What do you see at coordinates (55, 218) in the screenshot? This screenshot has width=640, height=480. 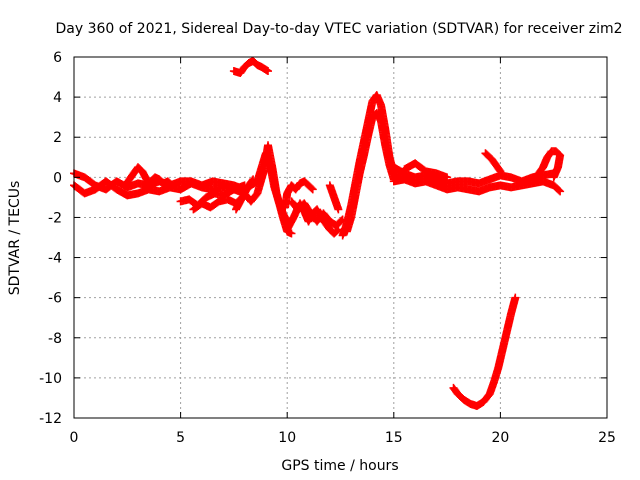 I see `y-tick-label: -2` at bounding box center [55, 218].